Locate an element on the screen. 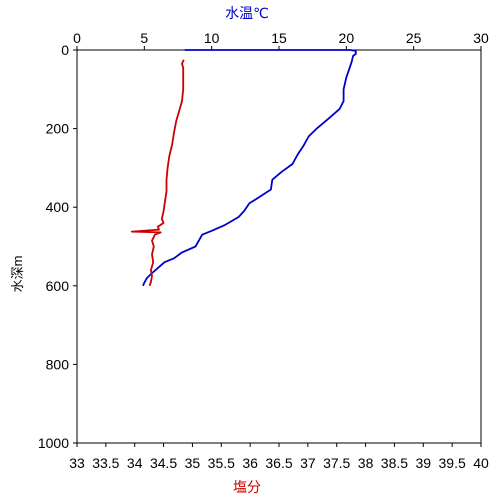  top-tick-label: 15 is located at coordinates (279, 38).